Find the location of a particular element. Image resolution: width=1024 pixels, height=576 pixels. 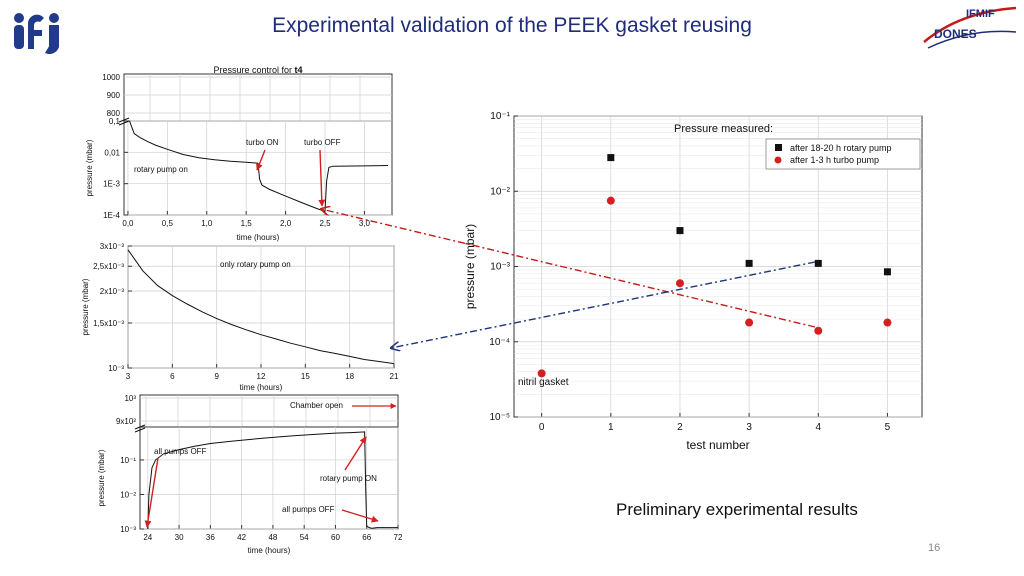

x-tick-label: 2,0 is located at coordinates (286, 223).